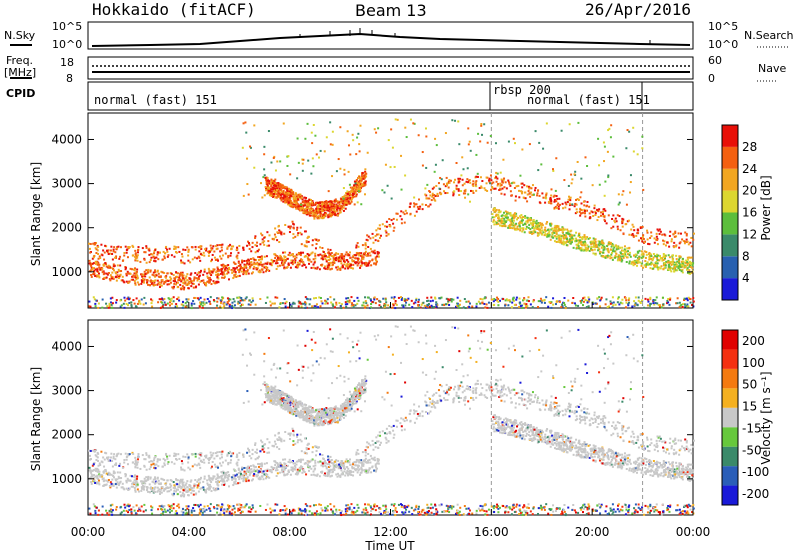 This screenshot has width=800, height=554. What do you see at coordinates (67, 62) in the screenshot?
I see `freq-tick-top: 18` at bounding box center [67, 62].